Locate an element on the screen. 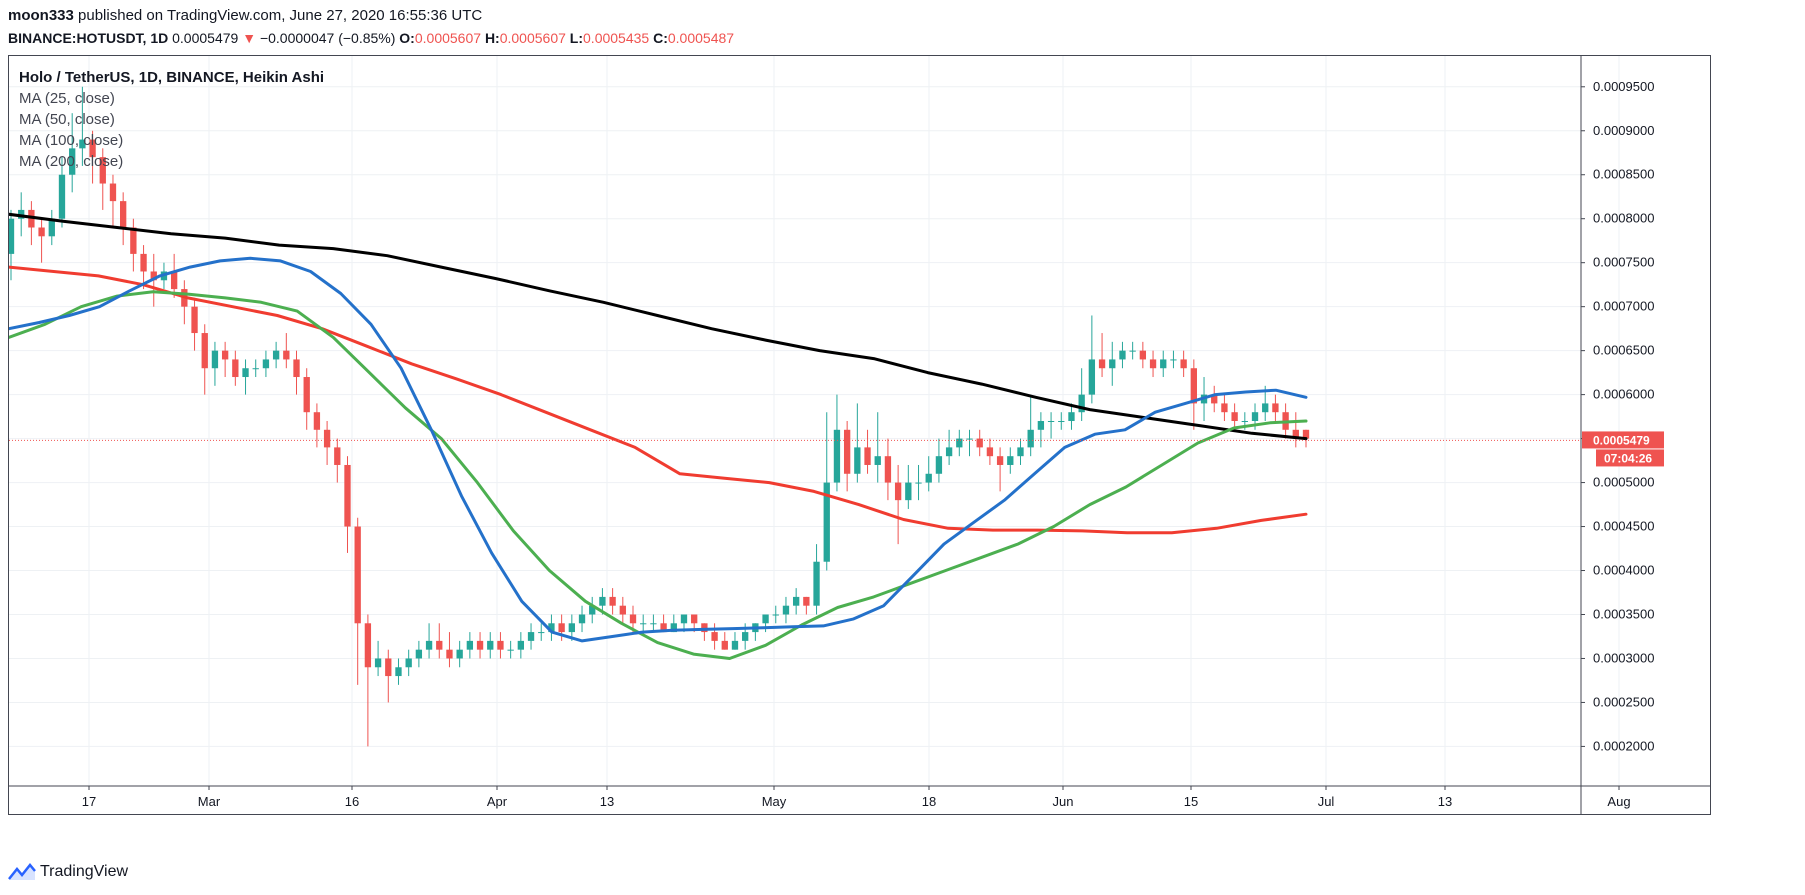  high-label: H: is located at coordinates (492, 38).